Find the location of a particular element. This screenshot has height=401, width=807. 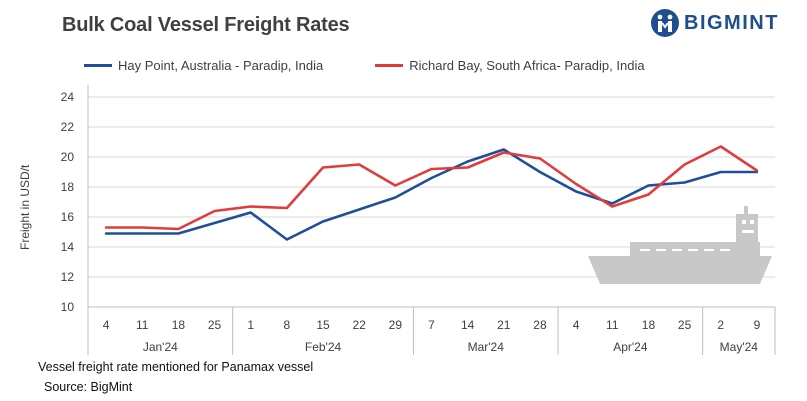

x-tick-label: 9 is located at coordinates (757, 325).